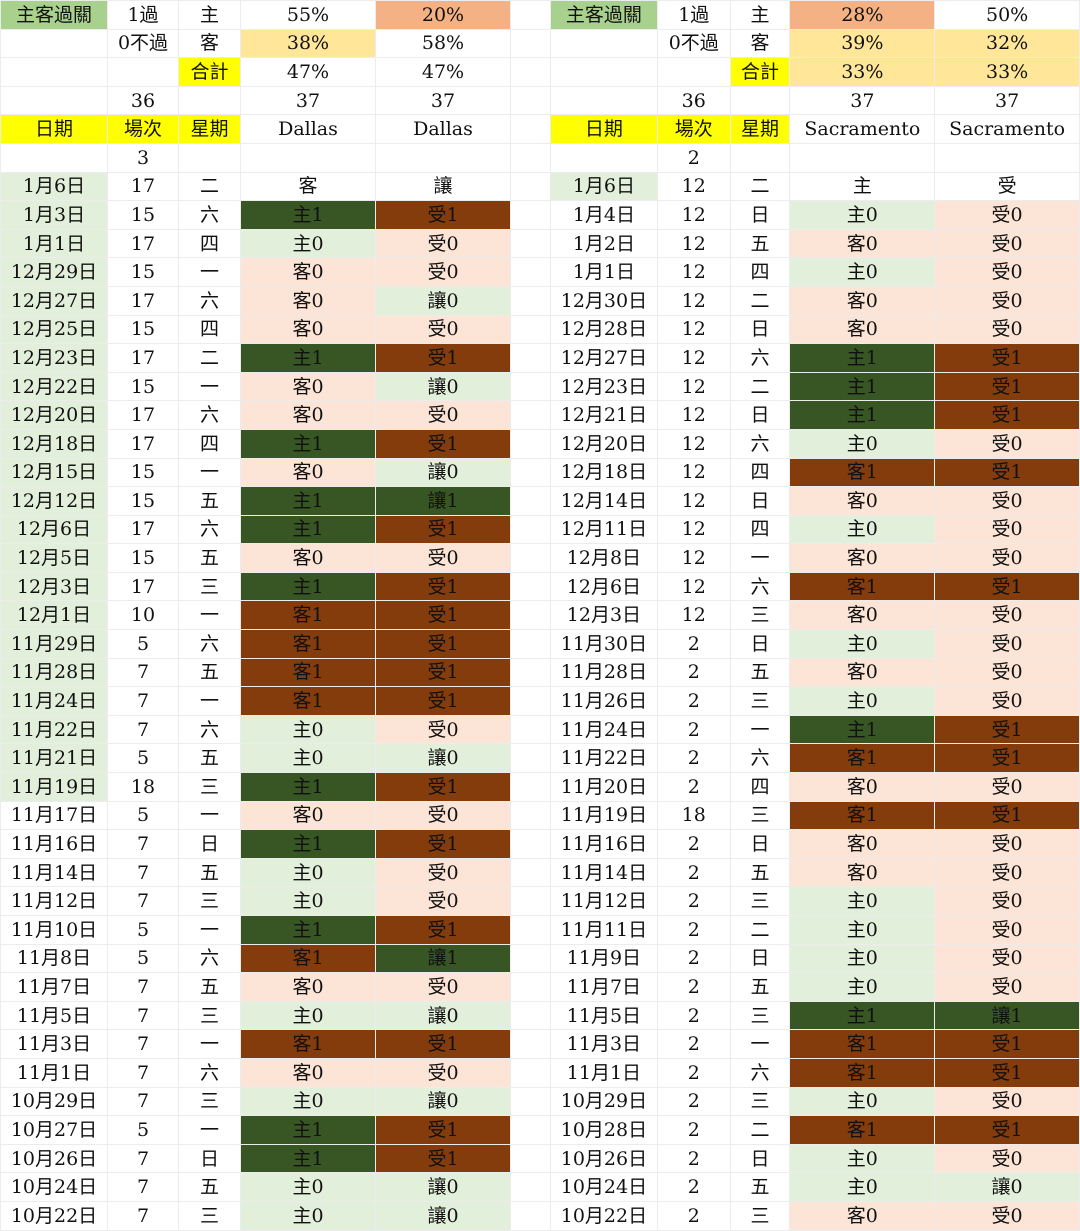  Describe the element at coordinates (54, 272) in the screenshot. I see `game-date-cell: 12月29日` at that location.